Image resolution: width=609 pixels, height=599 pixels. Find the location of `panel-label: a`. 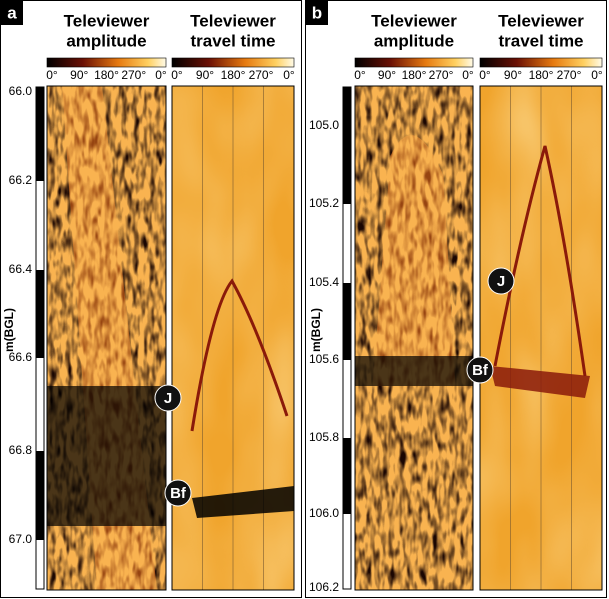

panel-label: a is located at coordinates (12, 12).